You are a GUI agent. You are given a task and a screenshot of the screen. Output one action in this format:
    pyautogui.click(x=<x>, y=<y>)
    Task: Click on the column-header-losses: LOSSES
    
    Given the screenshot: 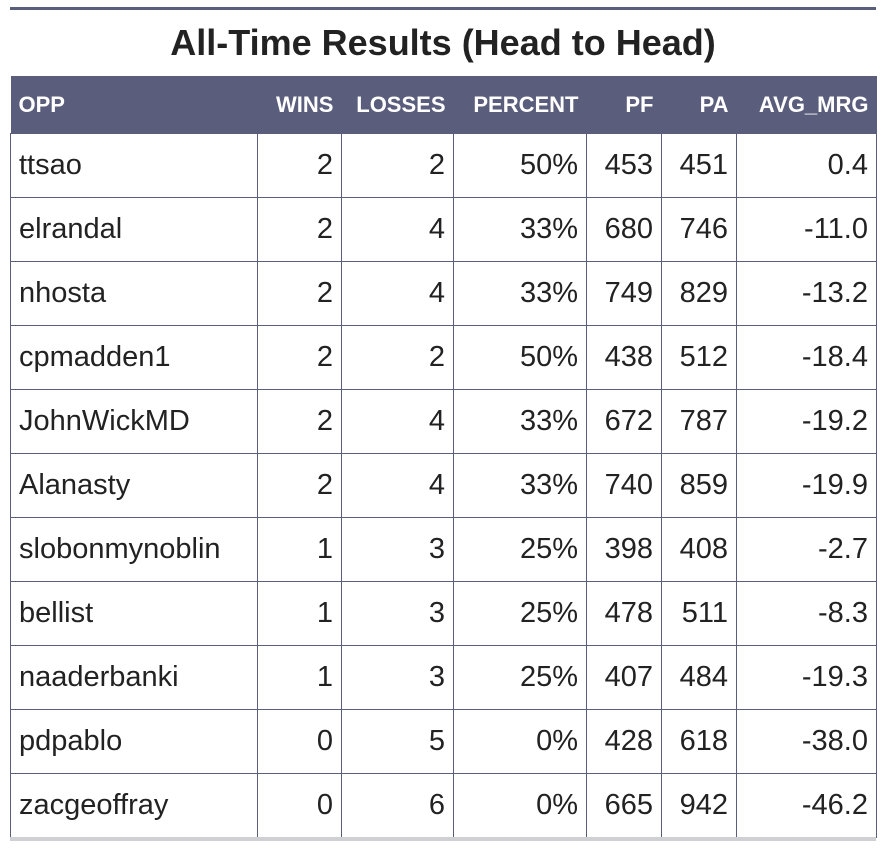 What is the action you would take?
    pyautogui.click(x=397, y=105)
    